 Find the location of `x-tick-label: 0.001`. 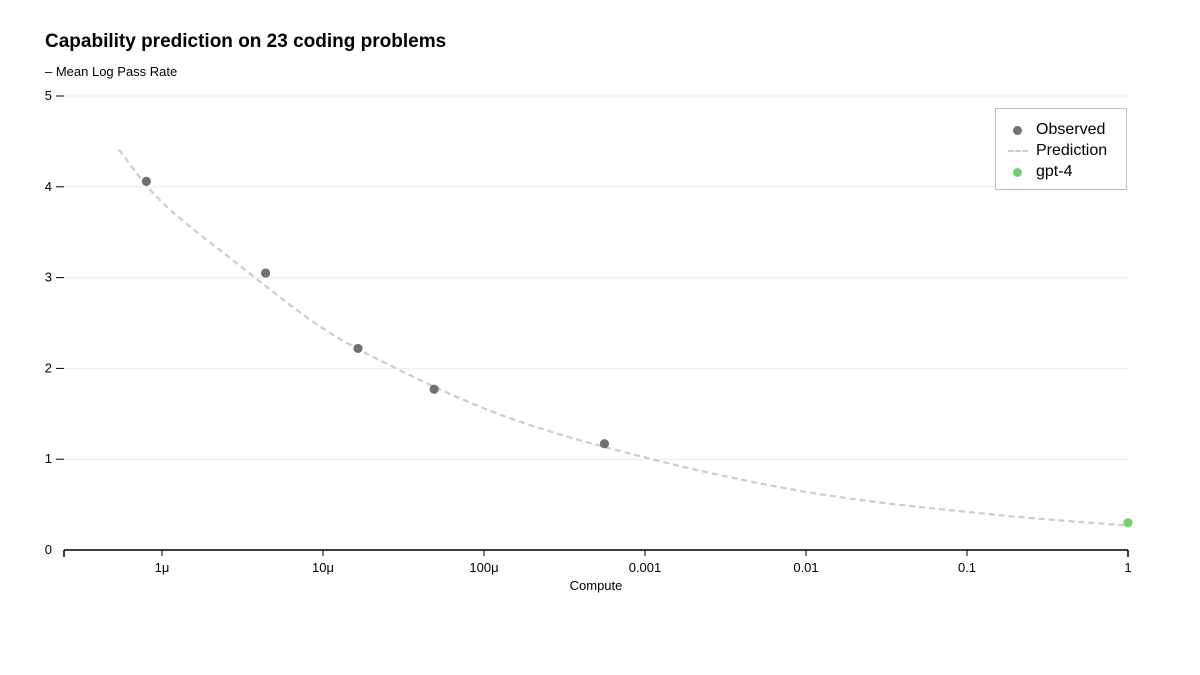

x-tick-label: 0.001 is located at coordinates (645, 567).